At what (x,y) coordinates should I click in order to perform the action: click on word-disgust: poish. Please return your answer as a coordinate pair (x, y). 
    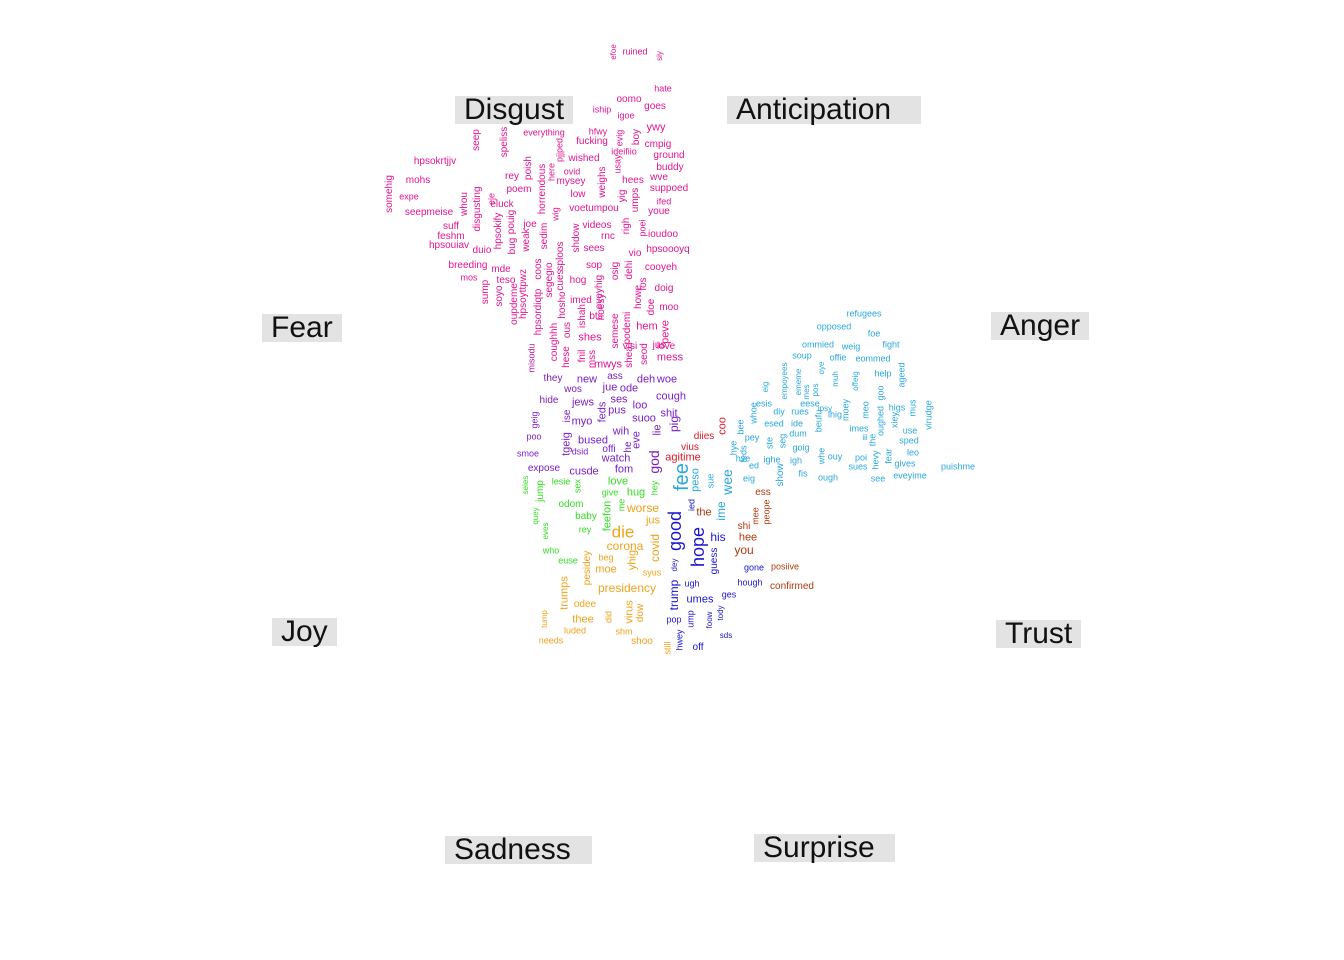
    Looking at the image, I should click on (528, 168).